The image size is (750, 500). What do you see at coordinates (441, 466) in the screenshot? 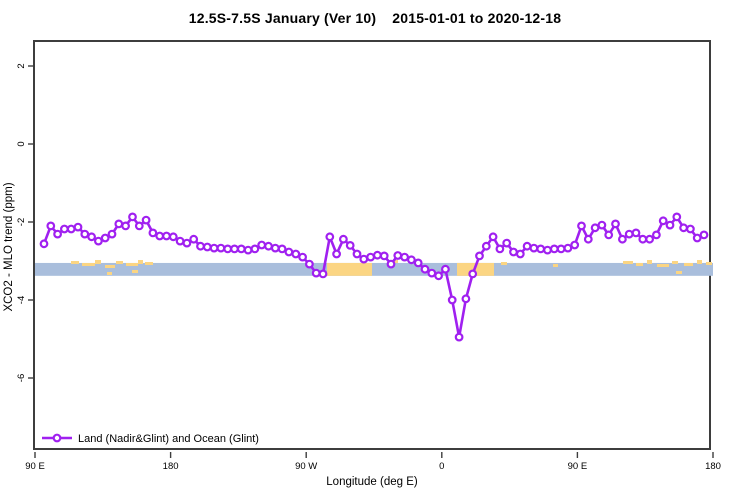
I see `x-tick-label: 0` at bounding box center [441, 466].